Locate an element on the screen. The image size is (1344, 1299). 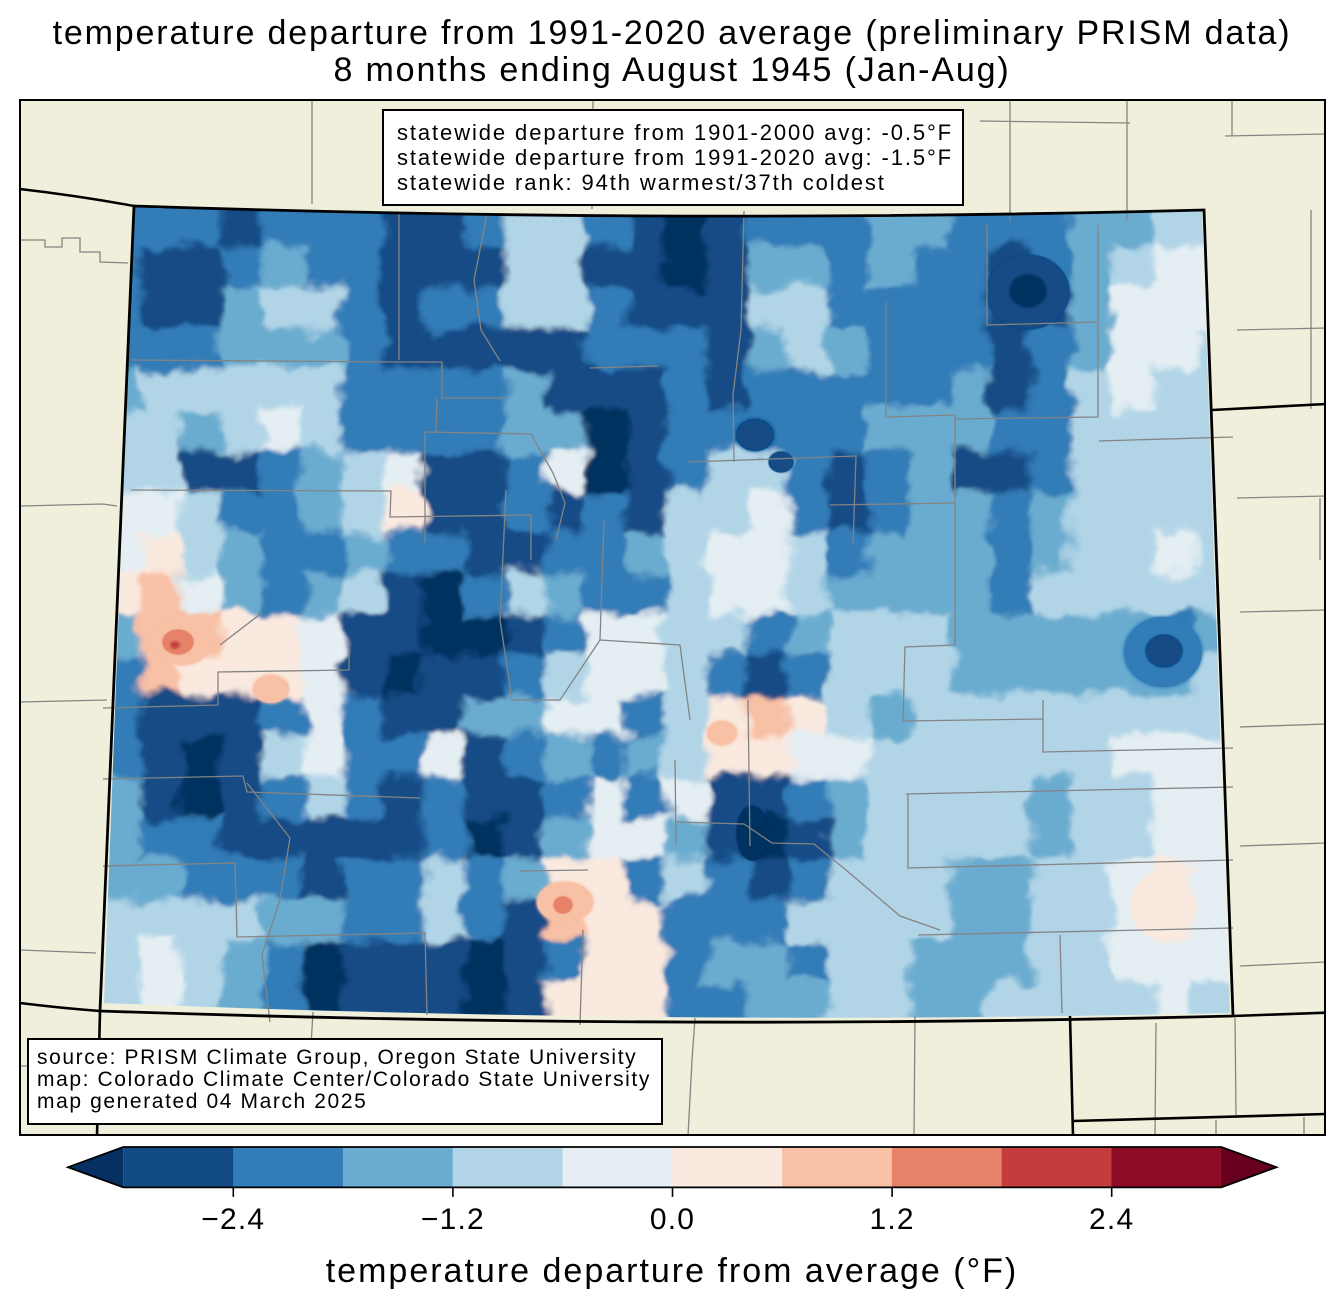
svg-text: 0.0 is located at coordinates (672, 1219).